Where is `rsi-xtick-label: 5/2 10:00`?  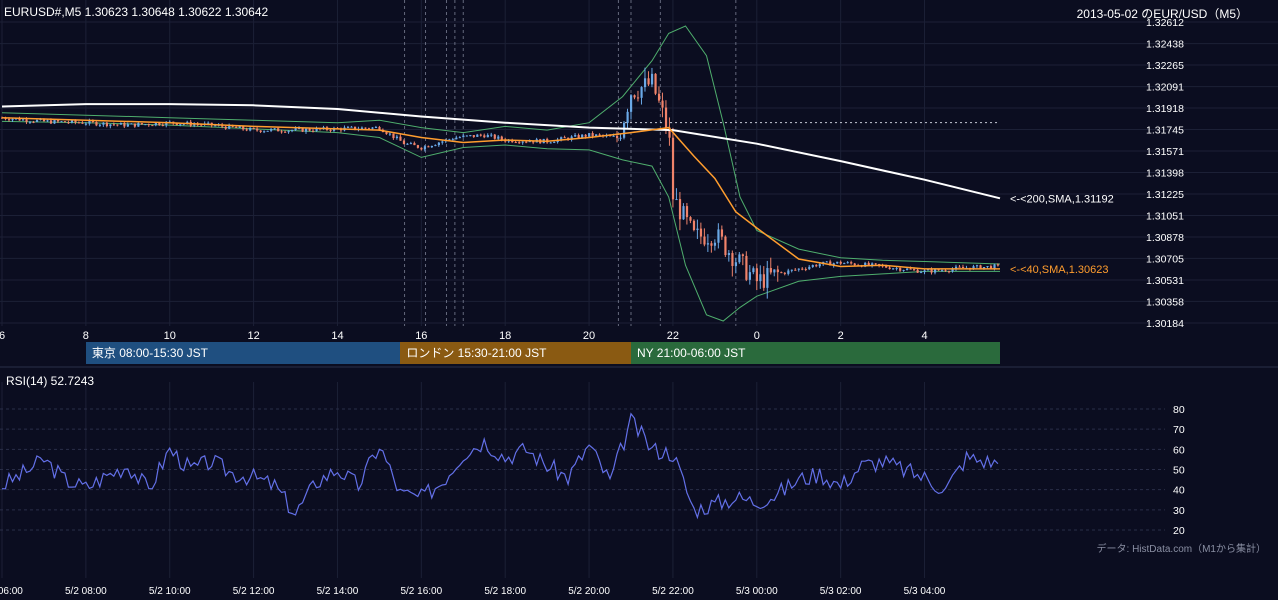 rsi-xtick-label: 5/2 10:00 is located at coordinates (170, 591).